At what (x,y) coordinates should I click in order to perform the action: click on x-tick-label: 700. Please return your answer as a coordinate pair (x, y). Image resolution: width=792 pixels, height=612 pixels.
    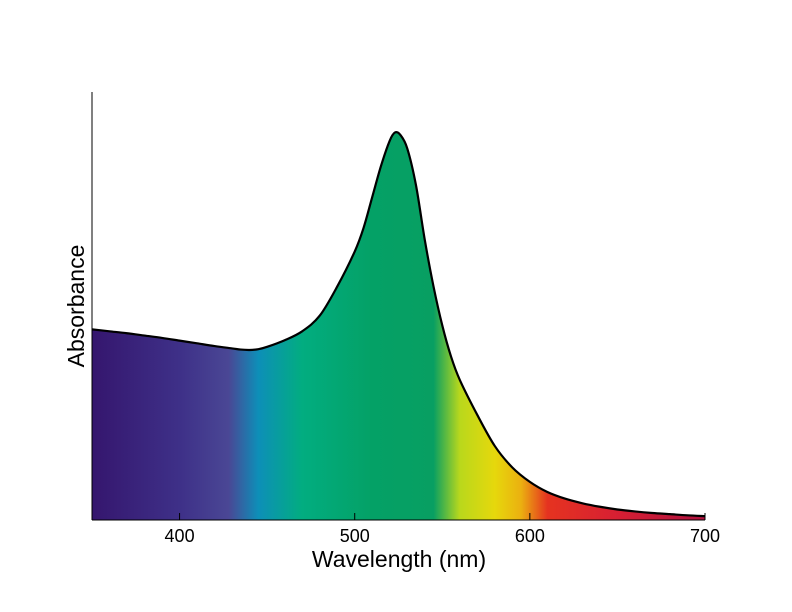
    Looking at the image, I should click on (705, 536).